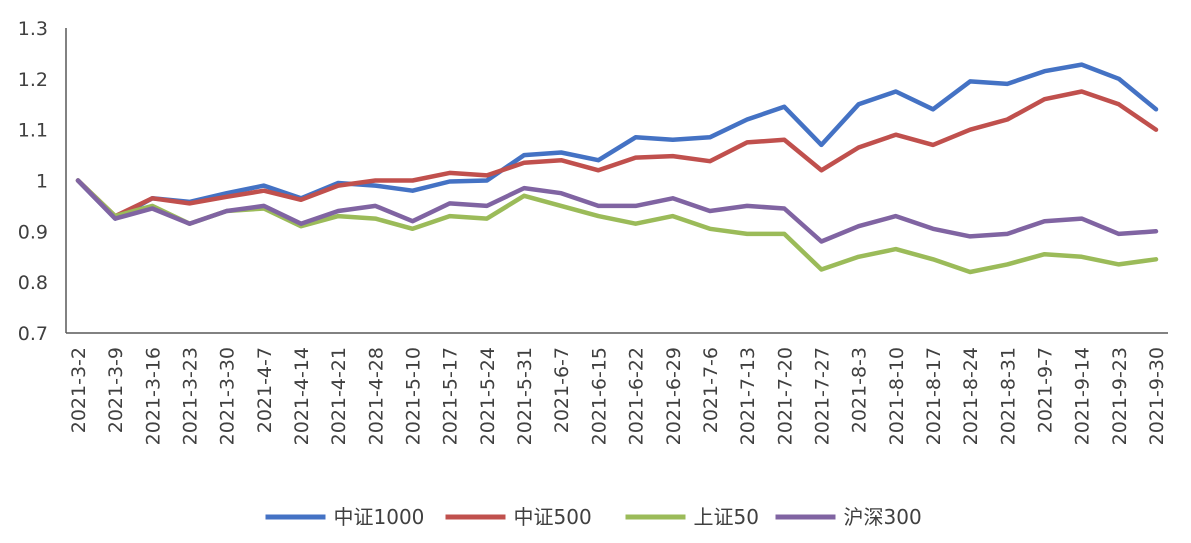 This screenshot has width=1191, height=543. What do you see at coordinates (33, 131) in the screenshot?
I see `y-tick-label: 1.1` at bounding box center [33, 131].